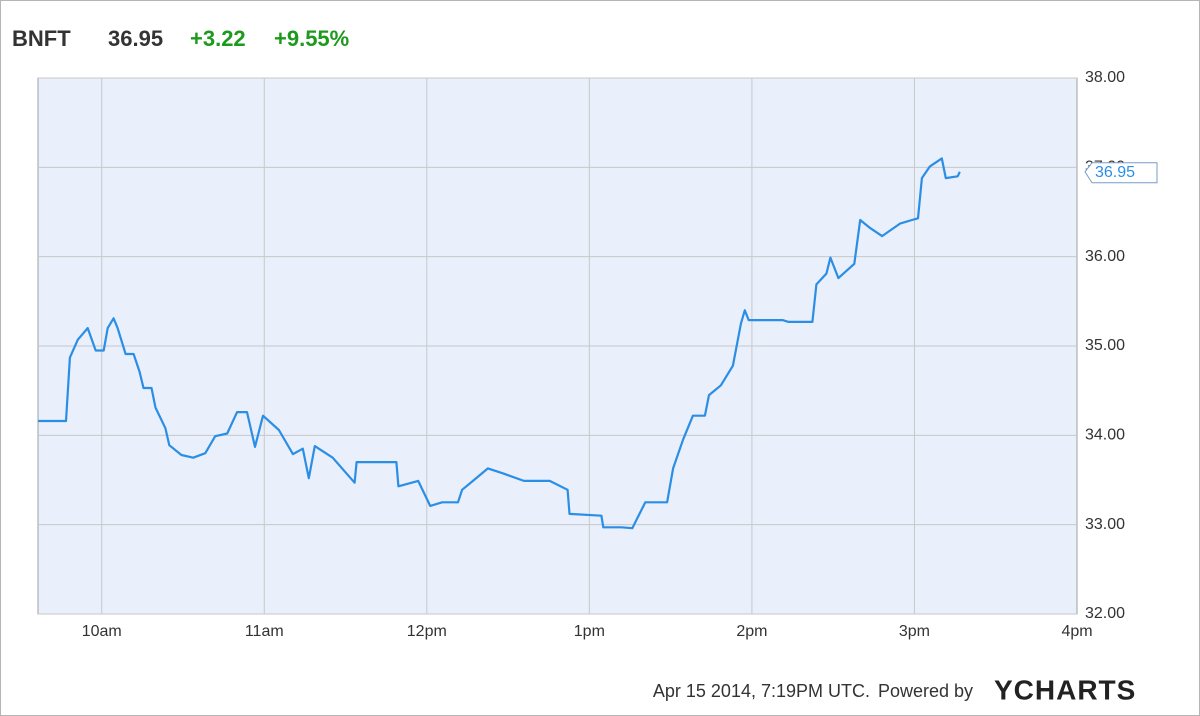 This screenshot has height=716, width=1200. I want to click on last-price-label: 36.95, so click(1115, 172).